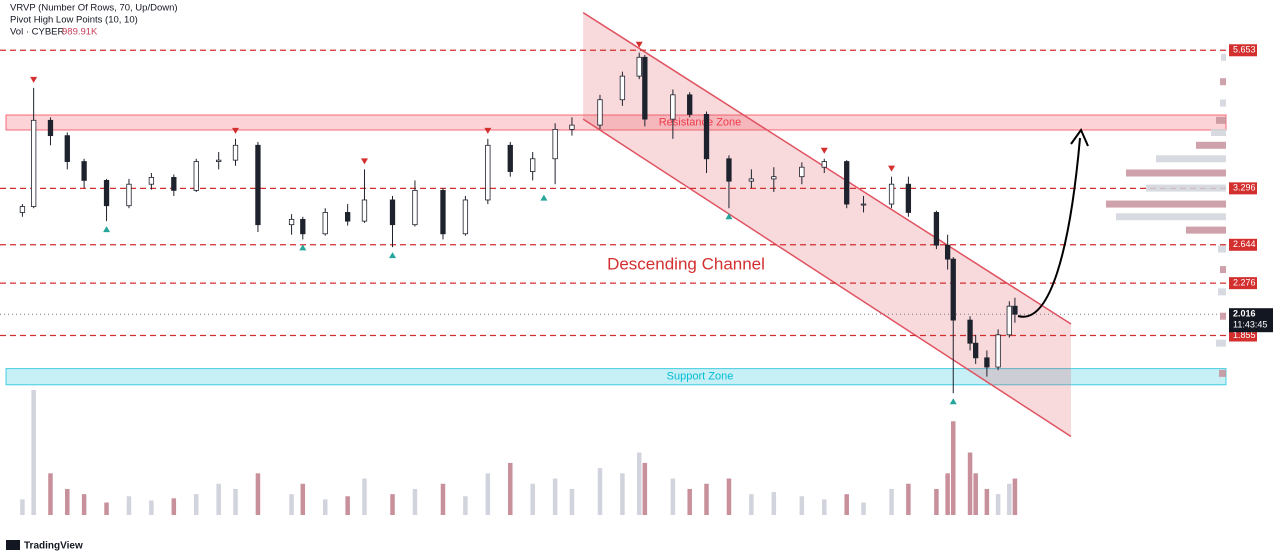  What do you see at coordinates (1049, 227) in the screenshot?
I see `projection-arrow` at bounding box center [1049, 227].